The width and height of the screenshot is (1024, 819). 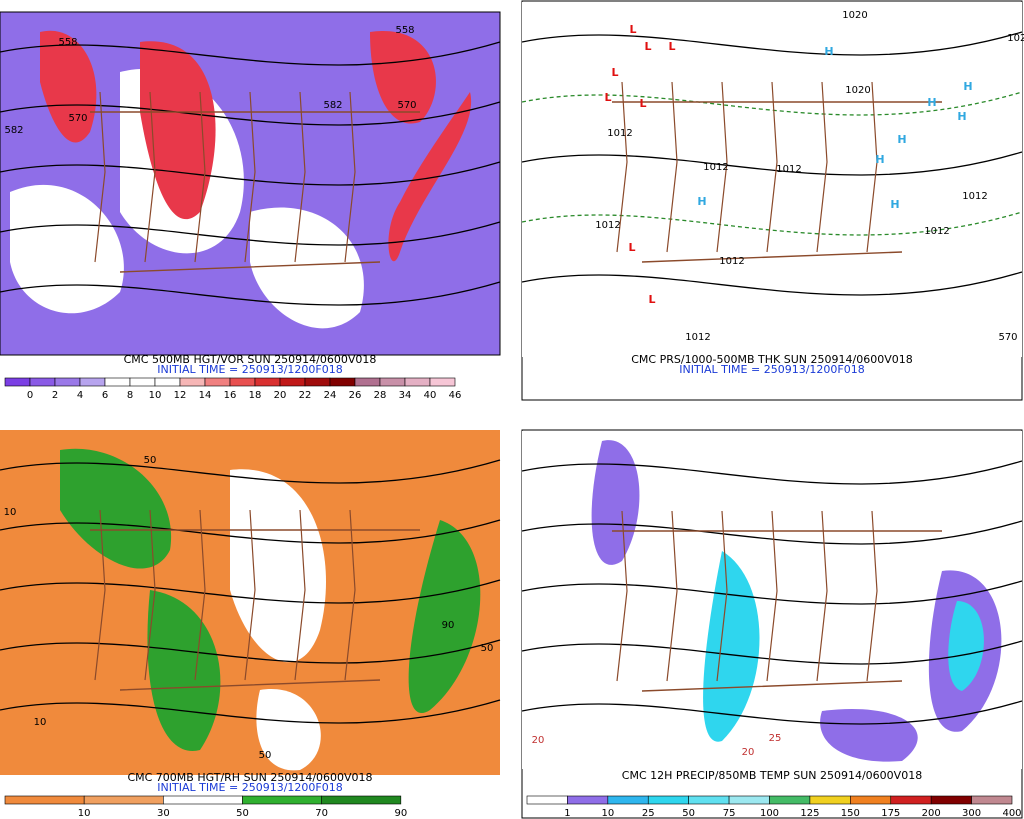 What do you see at coordinates (250, 359) in the screenshot?
I see `map-title: CMC 500MB HGT/VOR SUN 250914/0600V018` at bounding box center [250, 359].